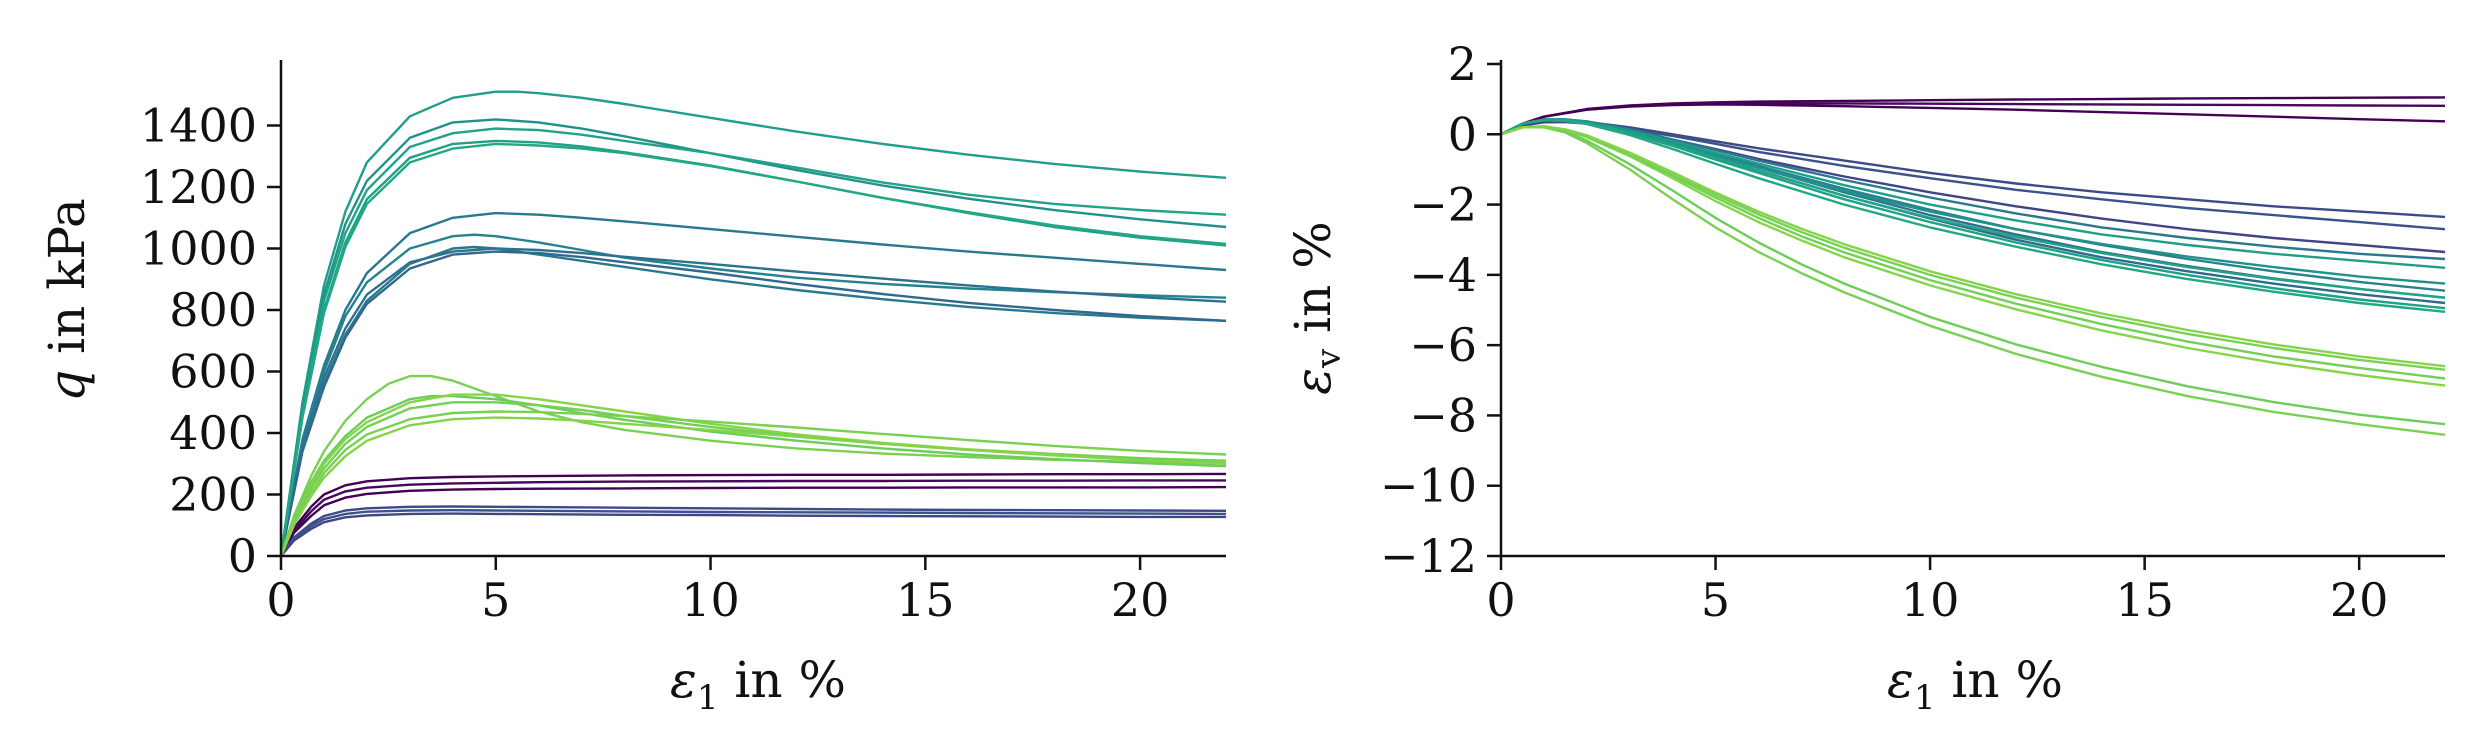 The image size is (2479, 747). What do you see at coordinates (1428, 486) in the screenshot?
I see `right-y-tick-label: −10` at bounding box center [1428, 486].